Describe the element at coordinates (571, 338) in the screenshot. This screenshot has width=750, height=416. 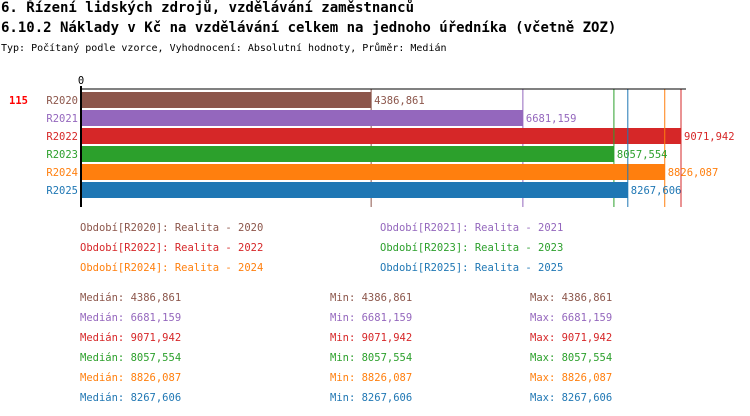
I see `stat-max: Max: 9071,942` at that location.